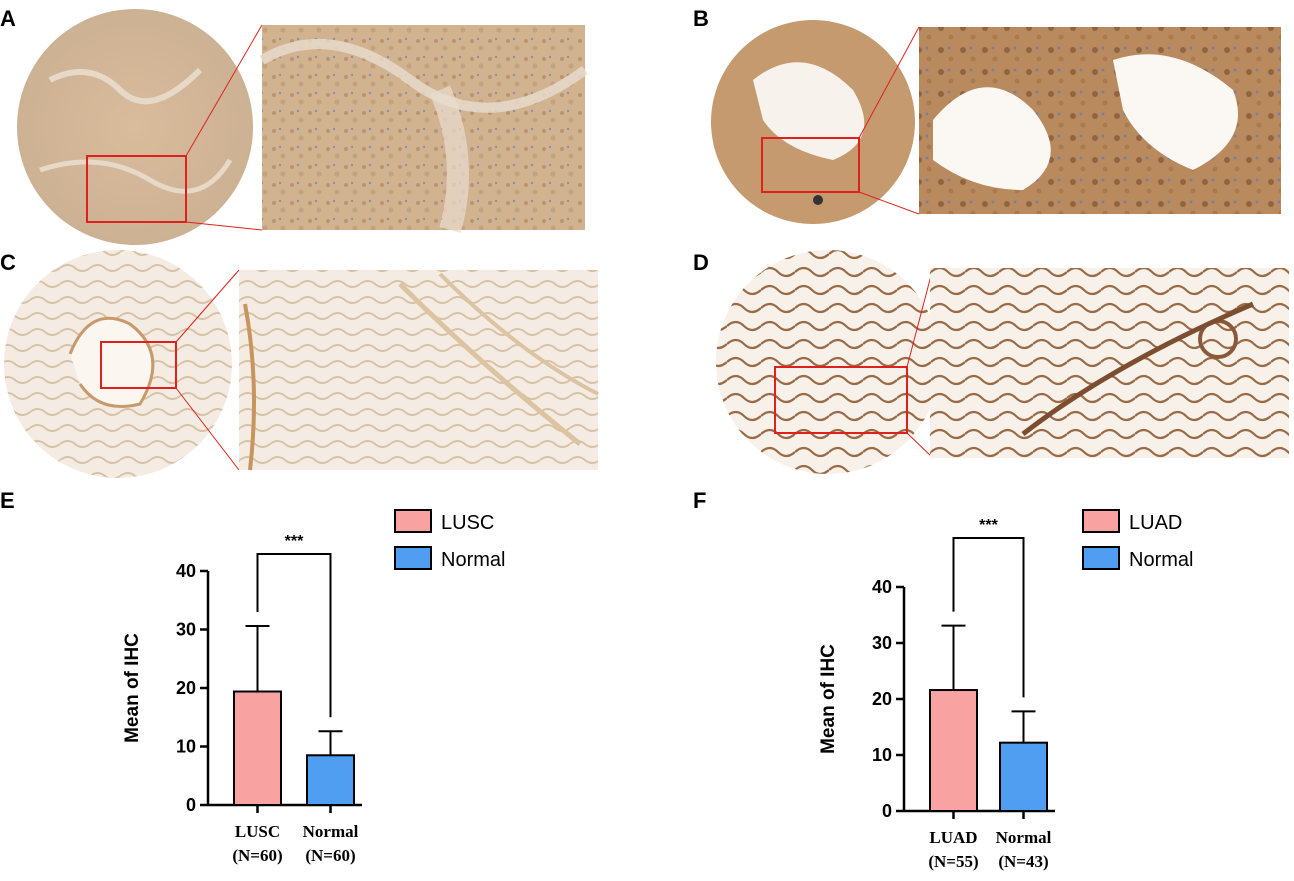 Image resolution: width=1294 pixels, height=881 pixels. Describe the element at coordinates (138, 365) in the screenshot. I see `zoom-box-c` at that location.